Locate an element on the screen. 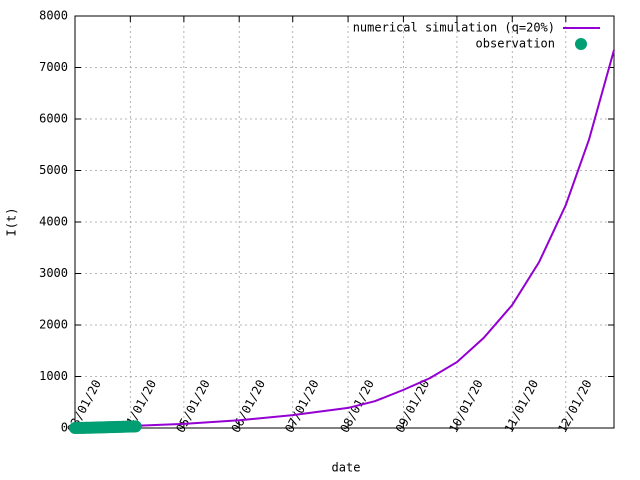 This screenshot has width=640, height=480. y-tick-label: 4000 is located at coordinates (53, 222).